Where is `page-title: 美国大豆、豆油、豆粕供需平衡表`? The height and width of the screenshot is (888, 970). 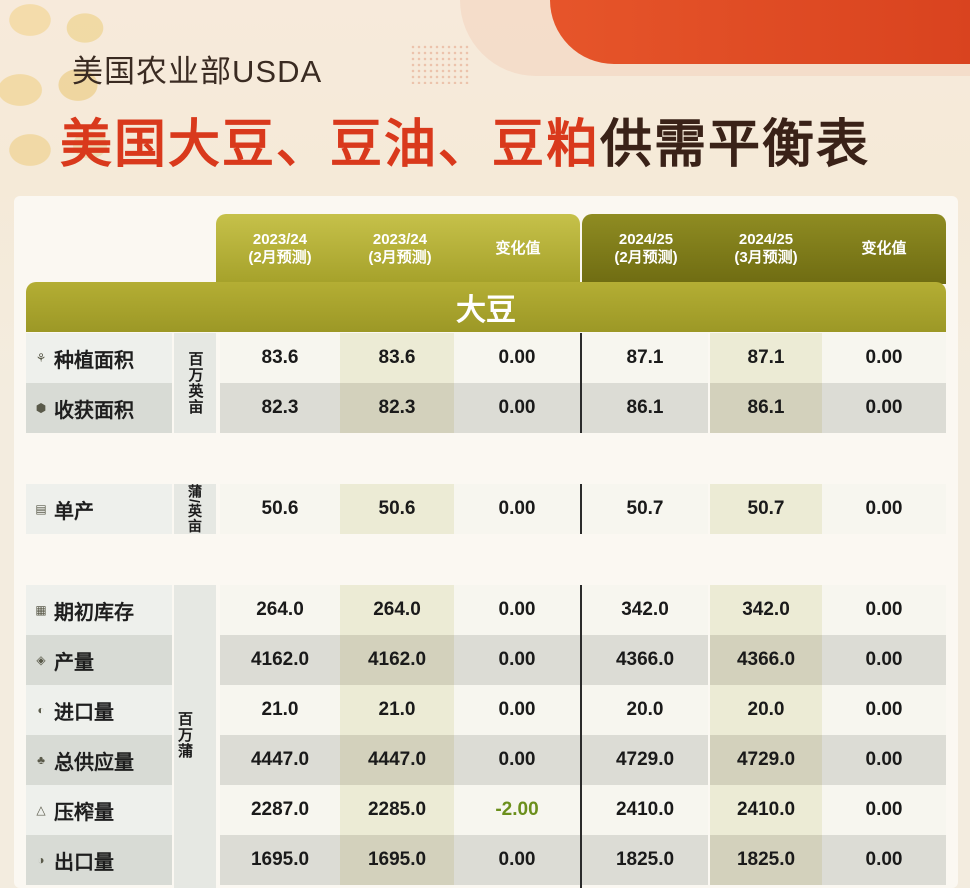 page-title: 美国大豆、豆油、豆粕供需平衡表 is located at coordinates (465, 139).